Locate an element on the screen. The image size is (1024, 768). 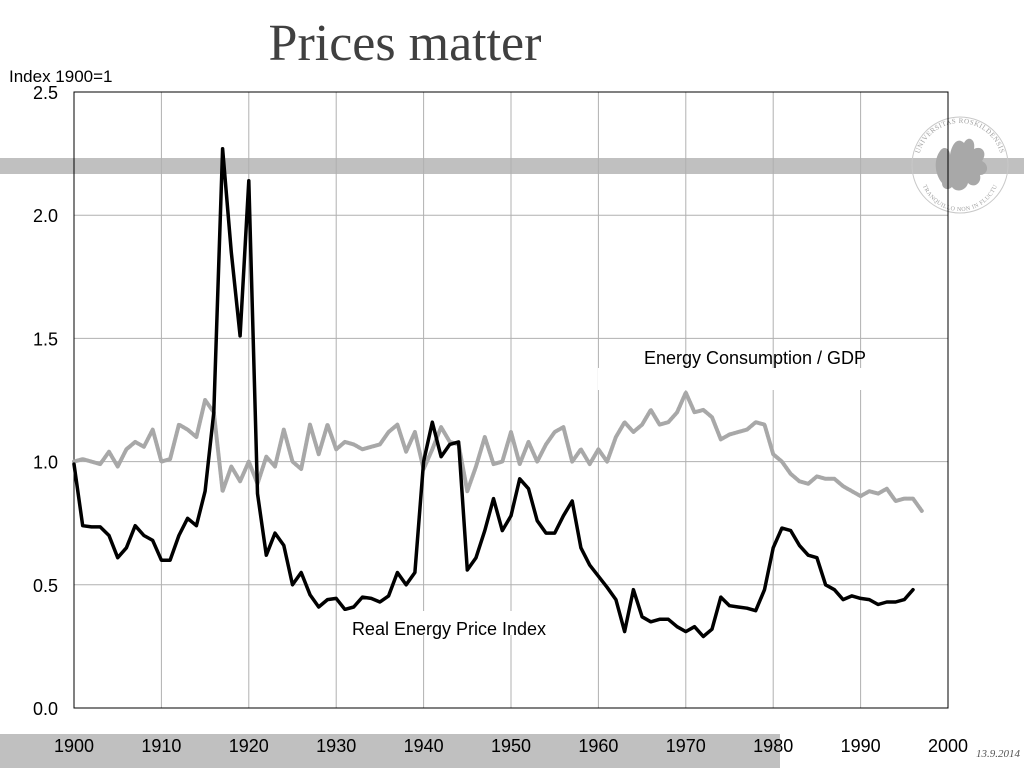
x-tick-label: 2000 is located at coordinates (948, 746).